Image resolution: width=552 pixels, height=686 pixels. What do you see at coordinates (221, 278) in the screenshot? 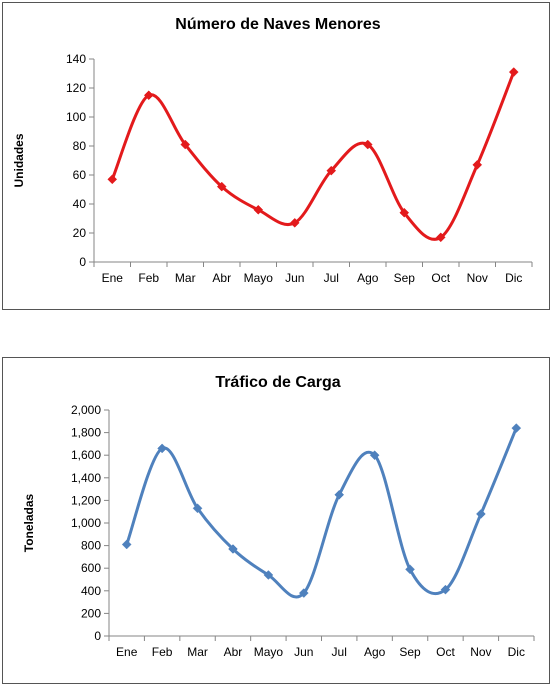
I see `chart0-x-tick-label: Abr` at bounding box center [221, 278].